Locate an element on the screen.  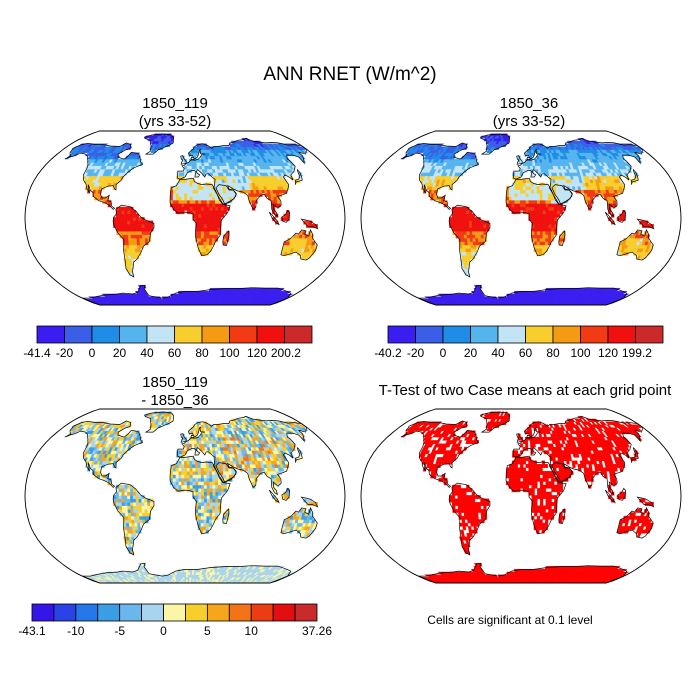
panel2-map is located at coordinates (521, 218).